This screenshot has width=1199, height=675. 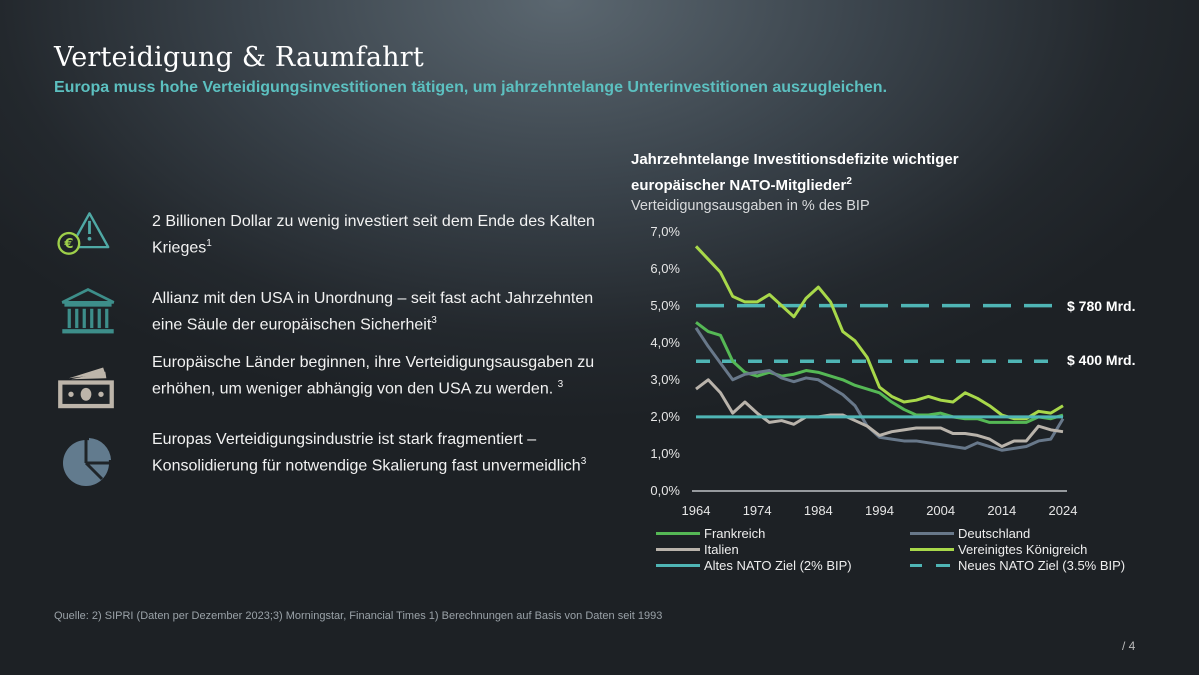 What do you see at coordinates (879, 510) in the screenshot?
I see `x-tick-label: 1994` at bounding box center [879, 510].